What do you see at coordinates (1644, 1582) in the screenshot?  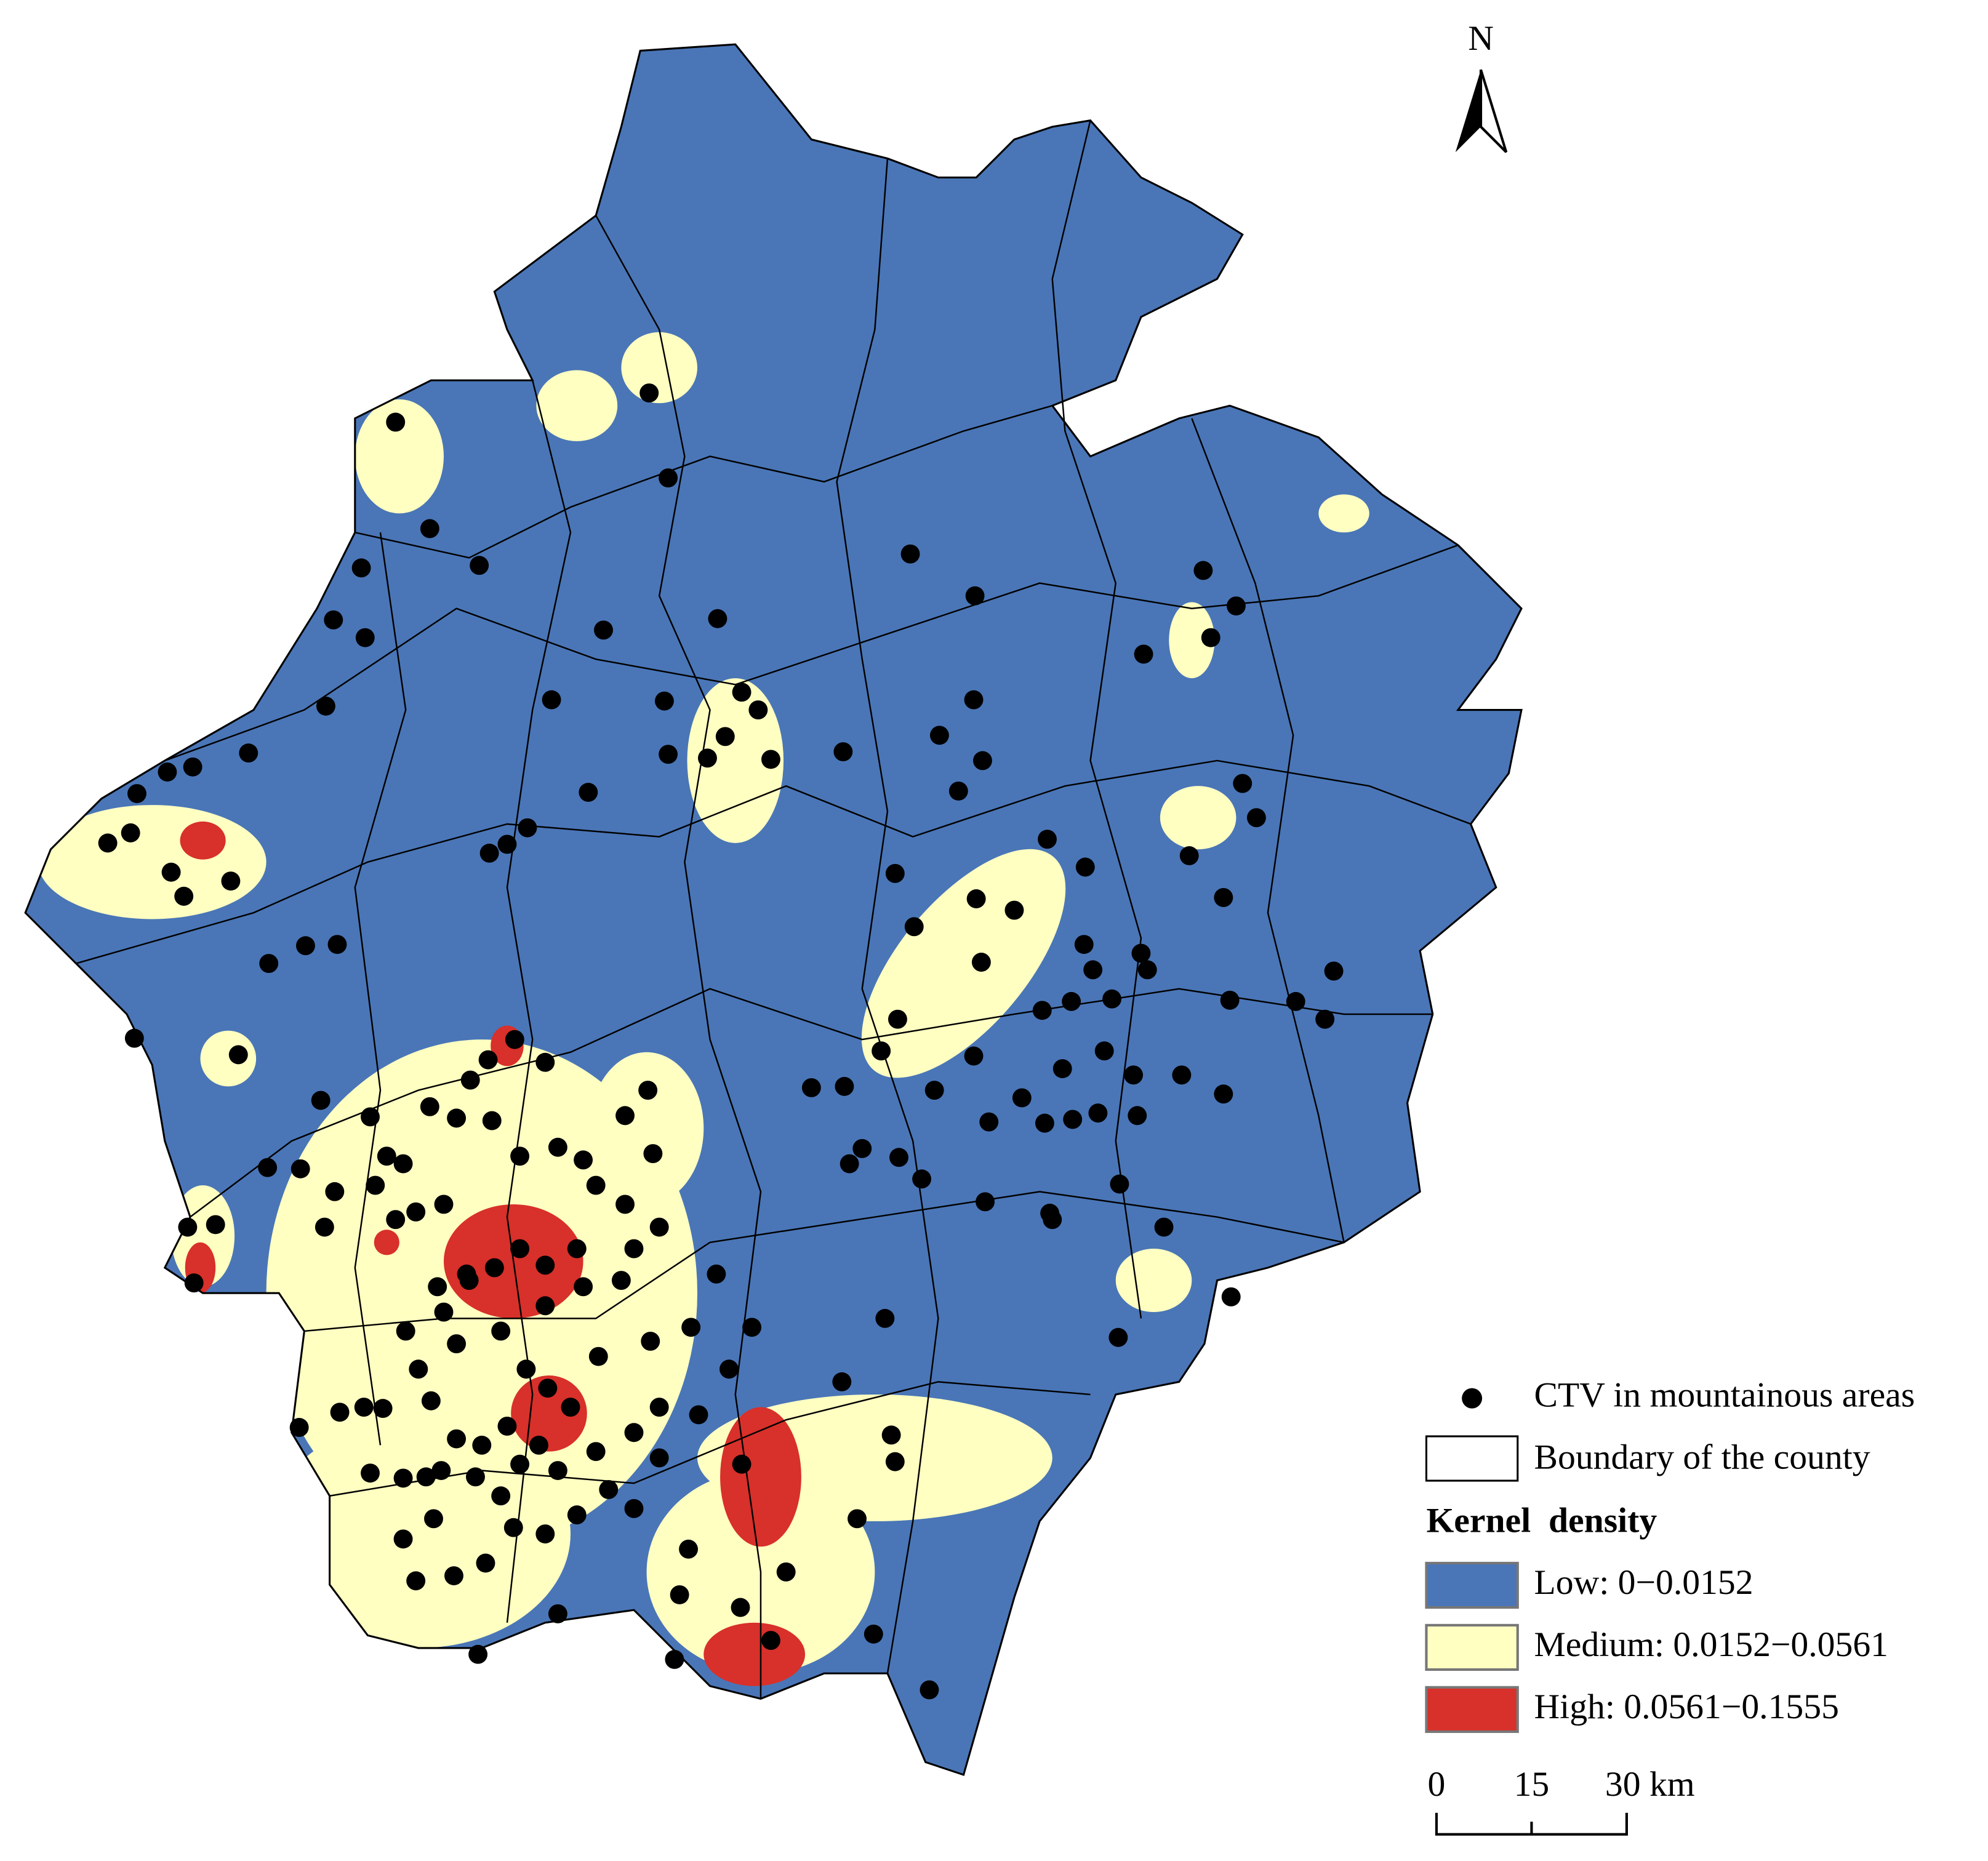 I see `legend-label: Low: 0−0.0152` at bounding box center [1644, 1582].